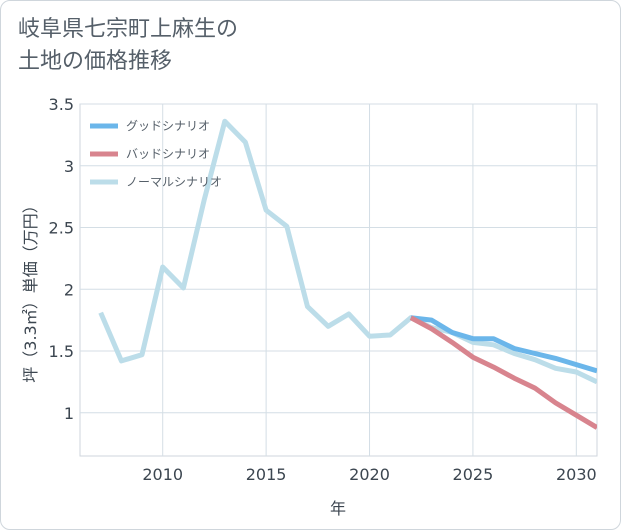  What do you see at coordinates (61, 228) in the screenshot?
I see `y-tick-label: 2.5` at bounding box center [61, 228].